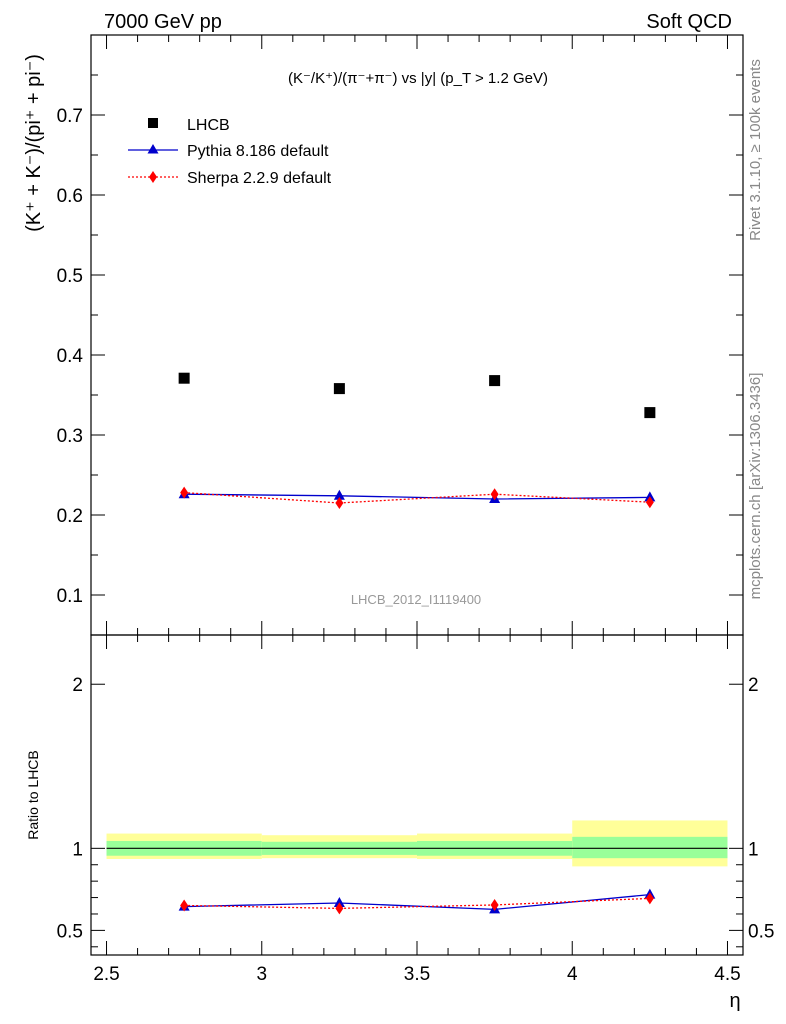 Image resolution: width=786 pixels, height=1024 pixels. What do you see at coordinates (70, 196) in the screenshot?
I see `main-ytick-label: 0.6` at bounding box center [70, 196].